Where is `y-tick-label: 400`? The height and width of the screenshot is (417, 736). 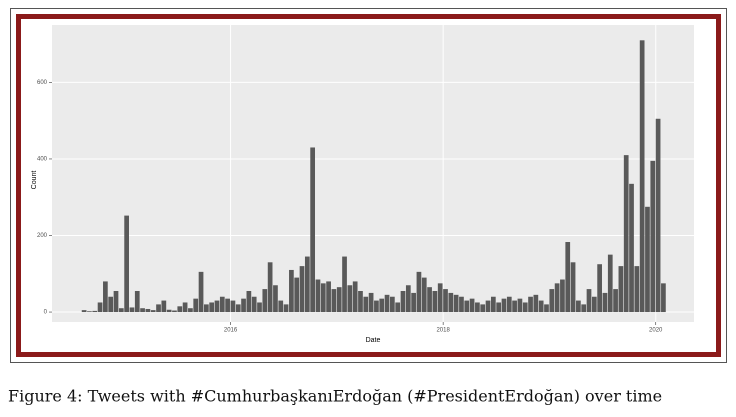 y-tick-label: 400 is located at coordinates (42, 160).